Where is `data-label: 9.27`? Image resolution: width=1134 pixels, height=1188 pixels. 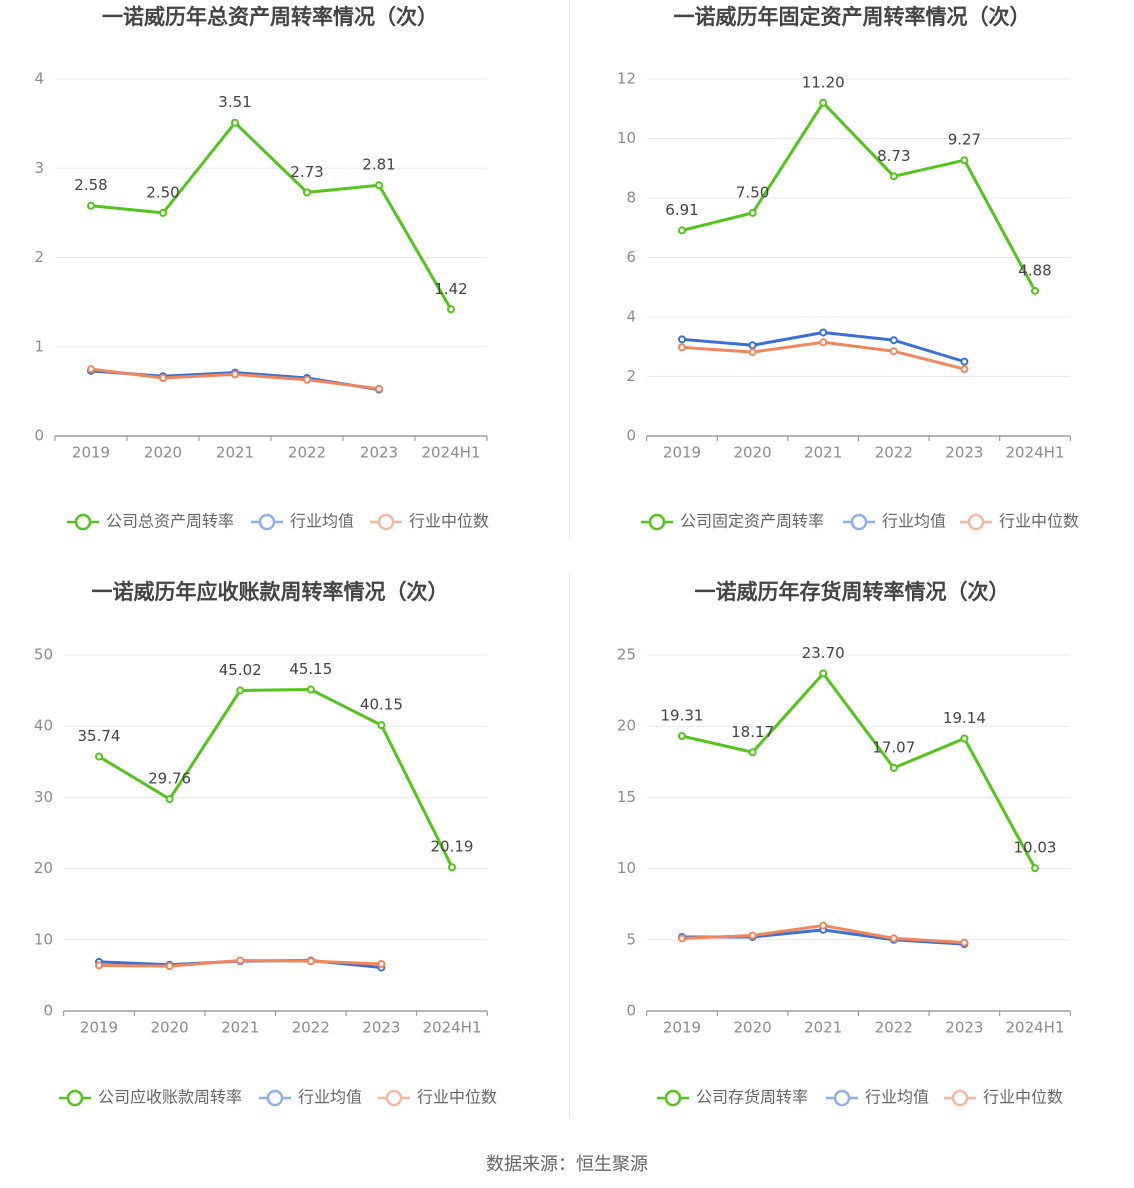 data-label: 9.27 is located at coordinates (964, 140).